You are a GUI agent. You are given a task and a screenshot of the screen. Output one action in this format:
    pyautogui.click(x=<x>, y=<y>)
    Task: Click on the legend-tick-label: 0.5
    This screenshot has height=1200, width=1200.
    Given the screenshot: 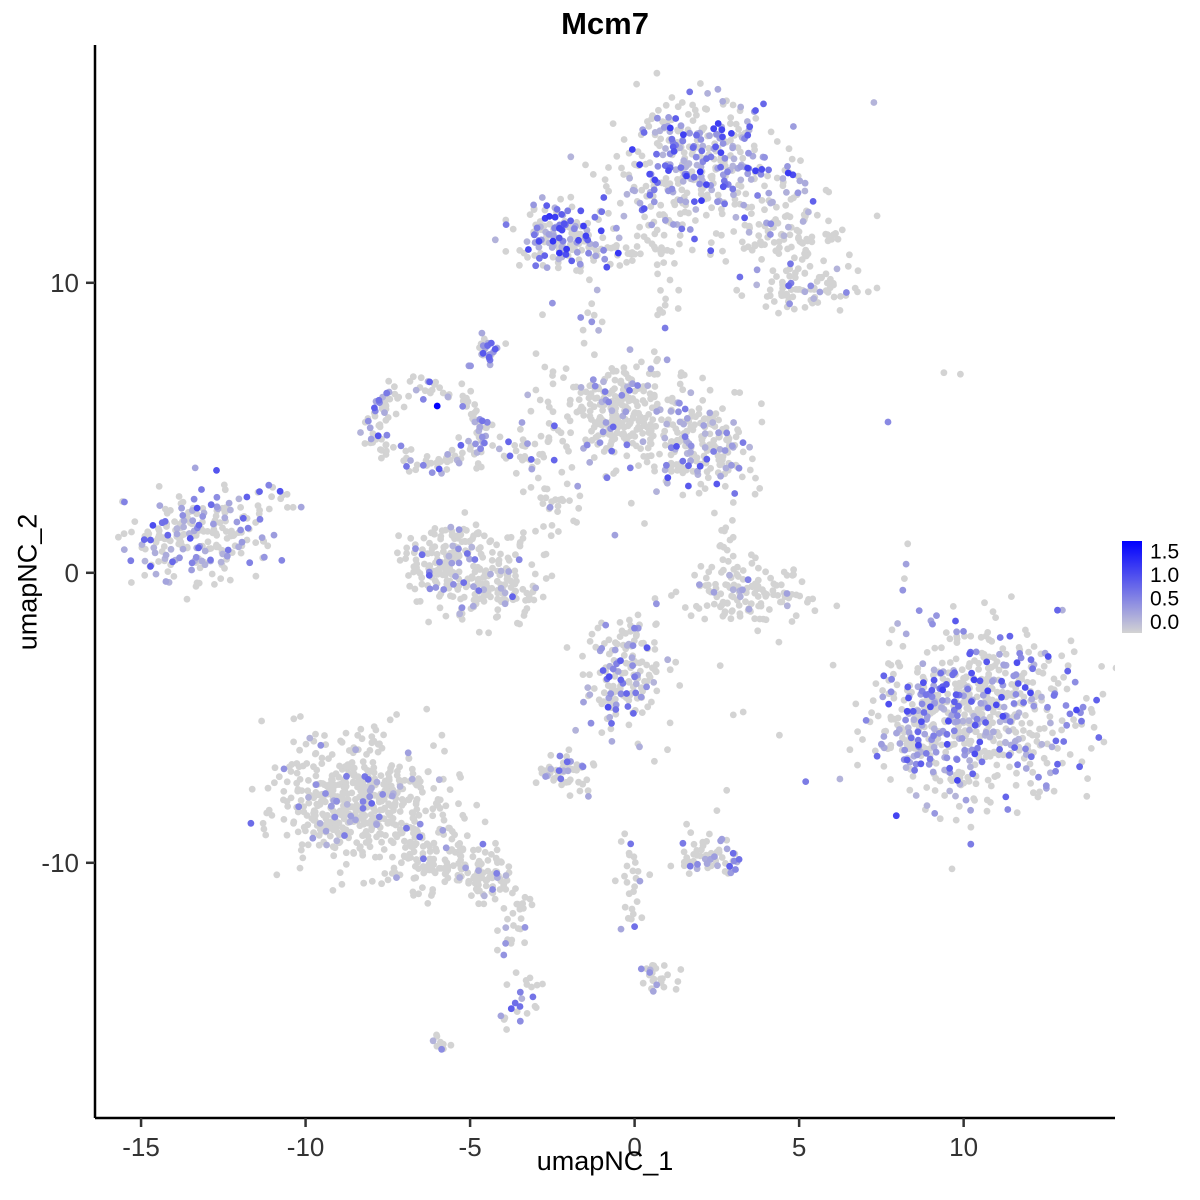 What is the action you would take?
    pyautogui.click(x=1164, y=599)
    